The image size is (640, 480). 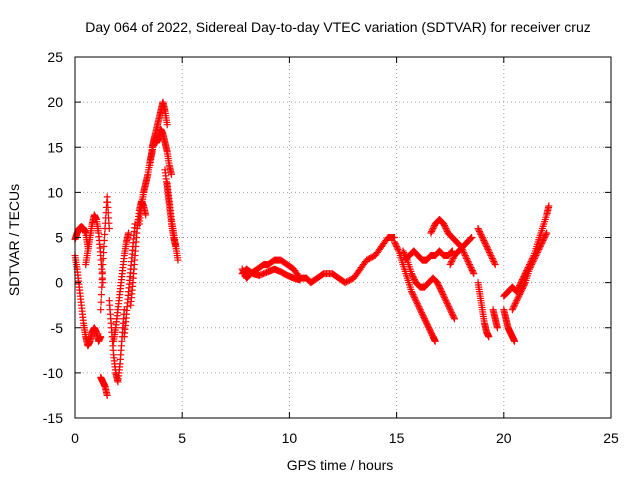 What do you see at coordinates (182, 438) in the screenshot?
I see `x-tick-label: 5` at bounding box center [182, 438].